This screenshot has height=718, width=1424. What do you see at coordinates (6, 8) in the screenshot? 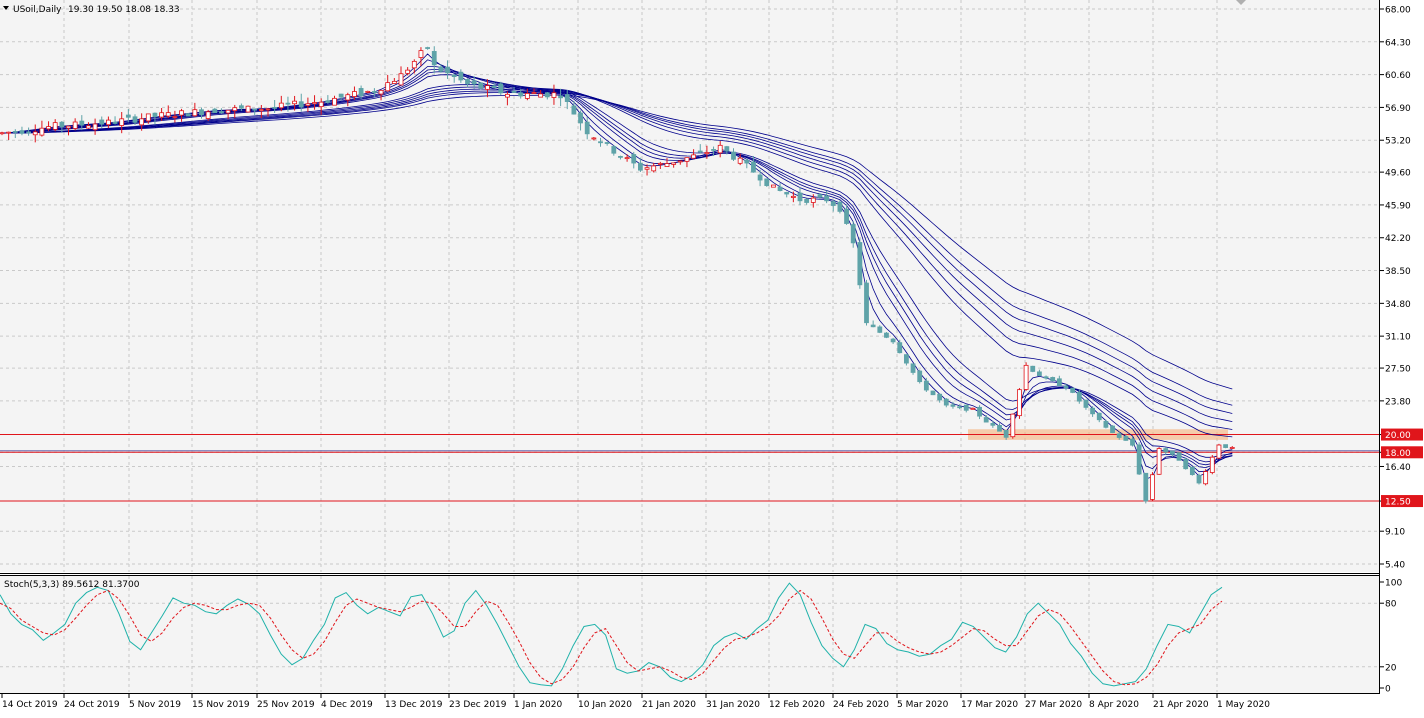
I see `collapse-triangle-icon` at bounding box center [6, 8].